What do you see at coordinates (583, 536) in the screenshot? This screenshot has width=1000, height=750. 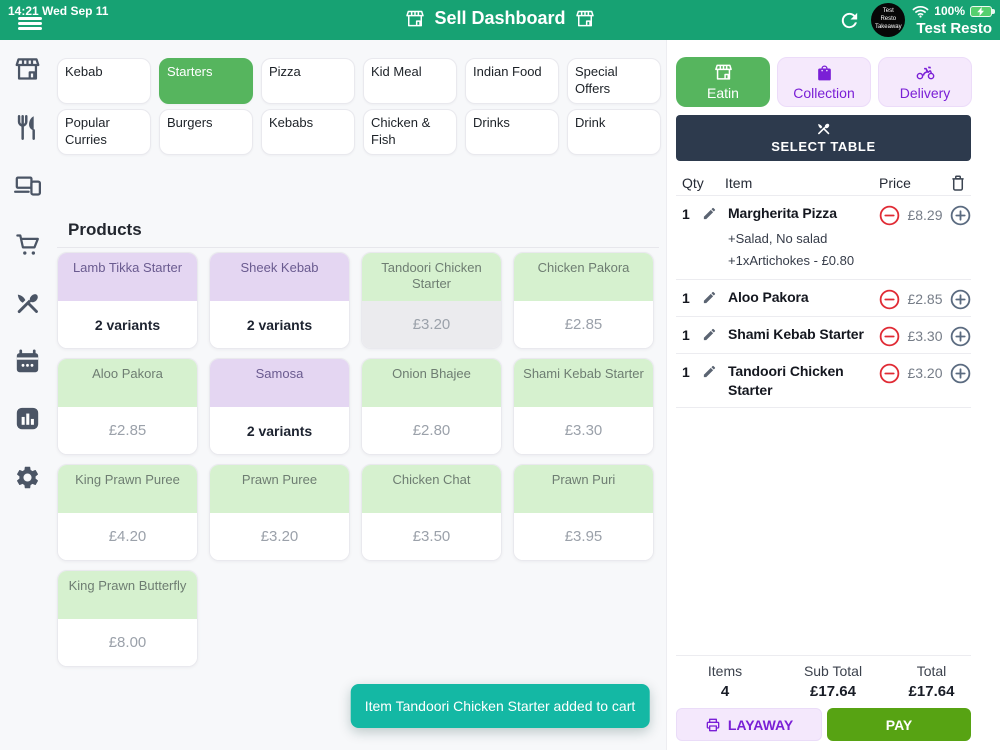 I see `product-detail: £3.95` at bounding box center [583, 536].